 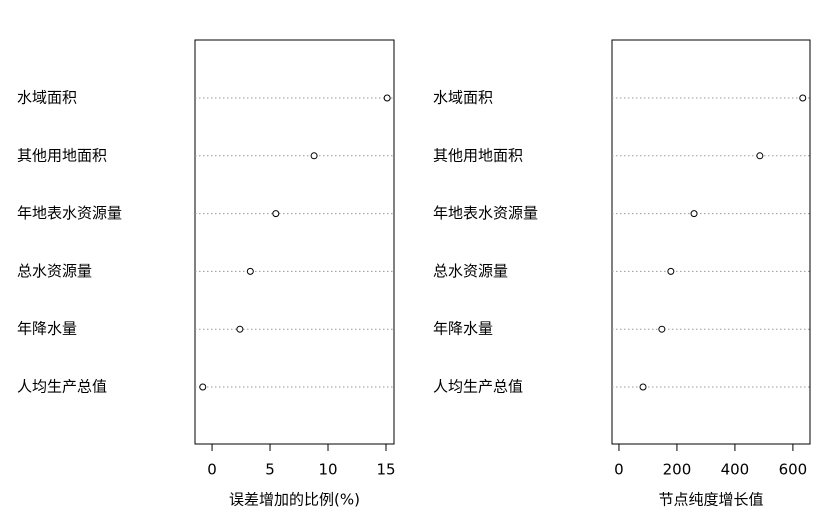 I want to click on x-tick-label: 10, so click(x=327, y=470).